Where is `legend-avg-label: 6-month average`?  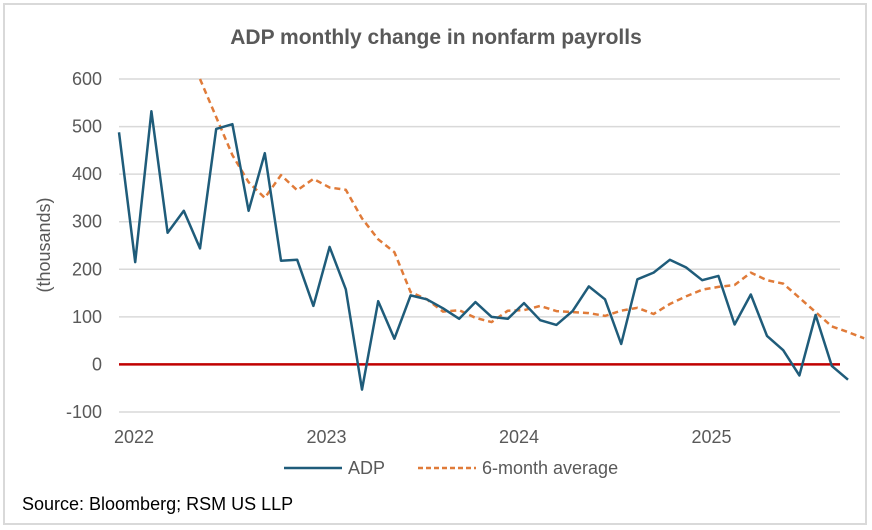
legend-avg-label: 6-month average is located at coordinates (550, 468).